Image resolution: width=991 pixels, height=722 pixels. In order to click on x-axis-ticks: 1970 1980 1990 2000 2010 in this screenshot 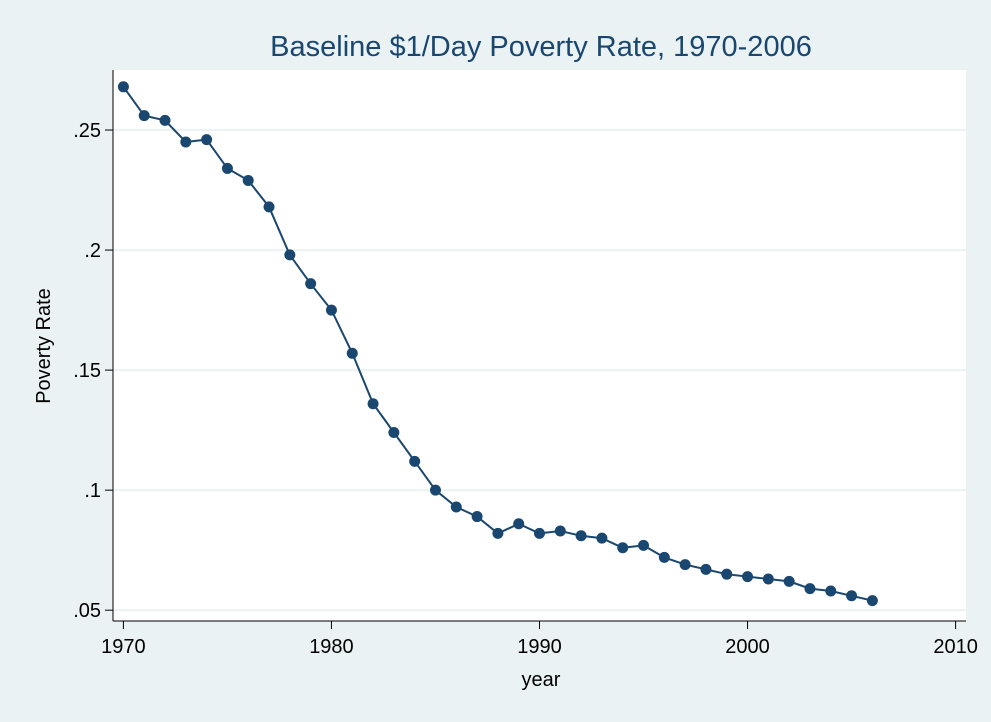, I will do `click(539, 639)`.